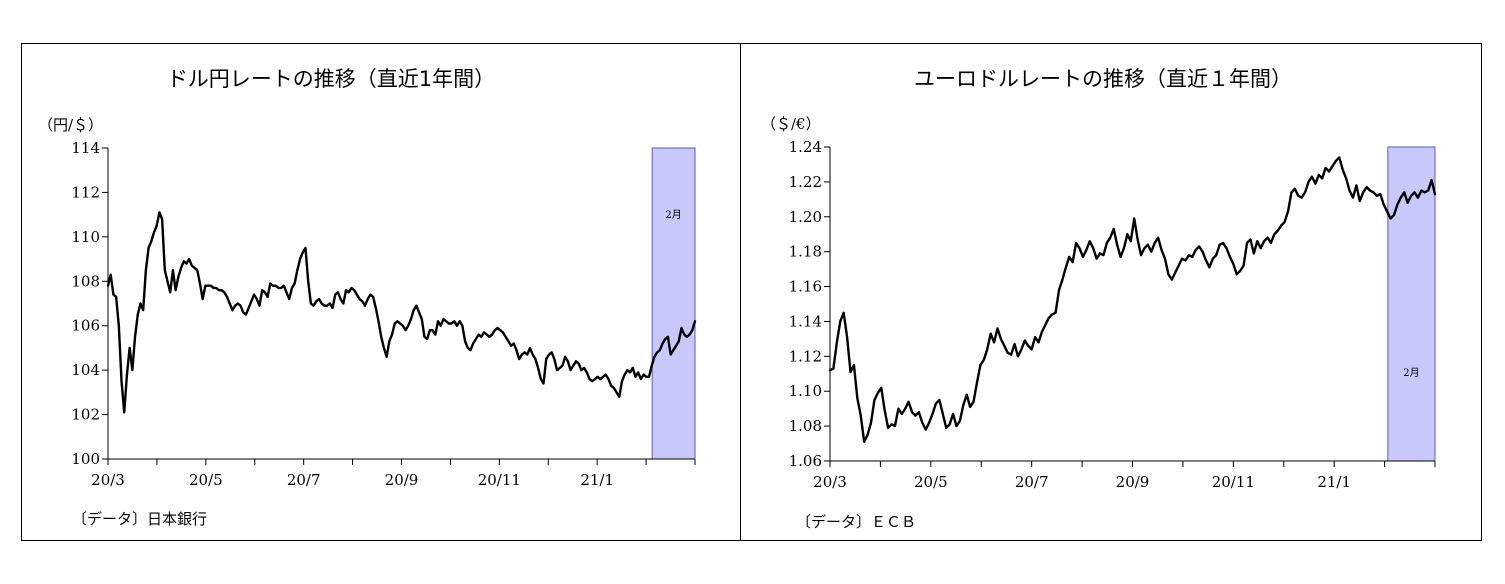 The image size is (1505, 584). What do you see at coordinates (401, 312) in the screenshot?
I see `series-line` at bounding box center [401, 312].